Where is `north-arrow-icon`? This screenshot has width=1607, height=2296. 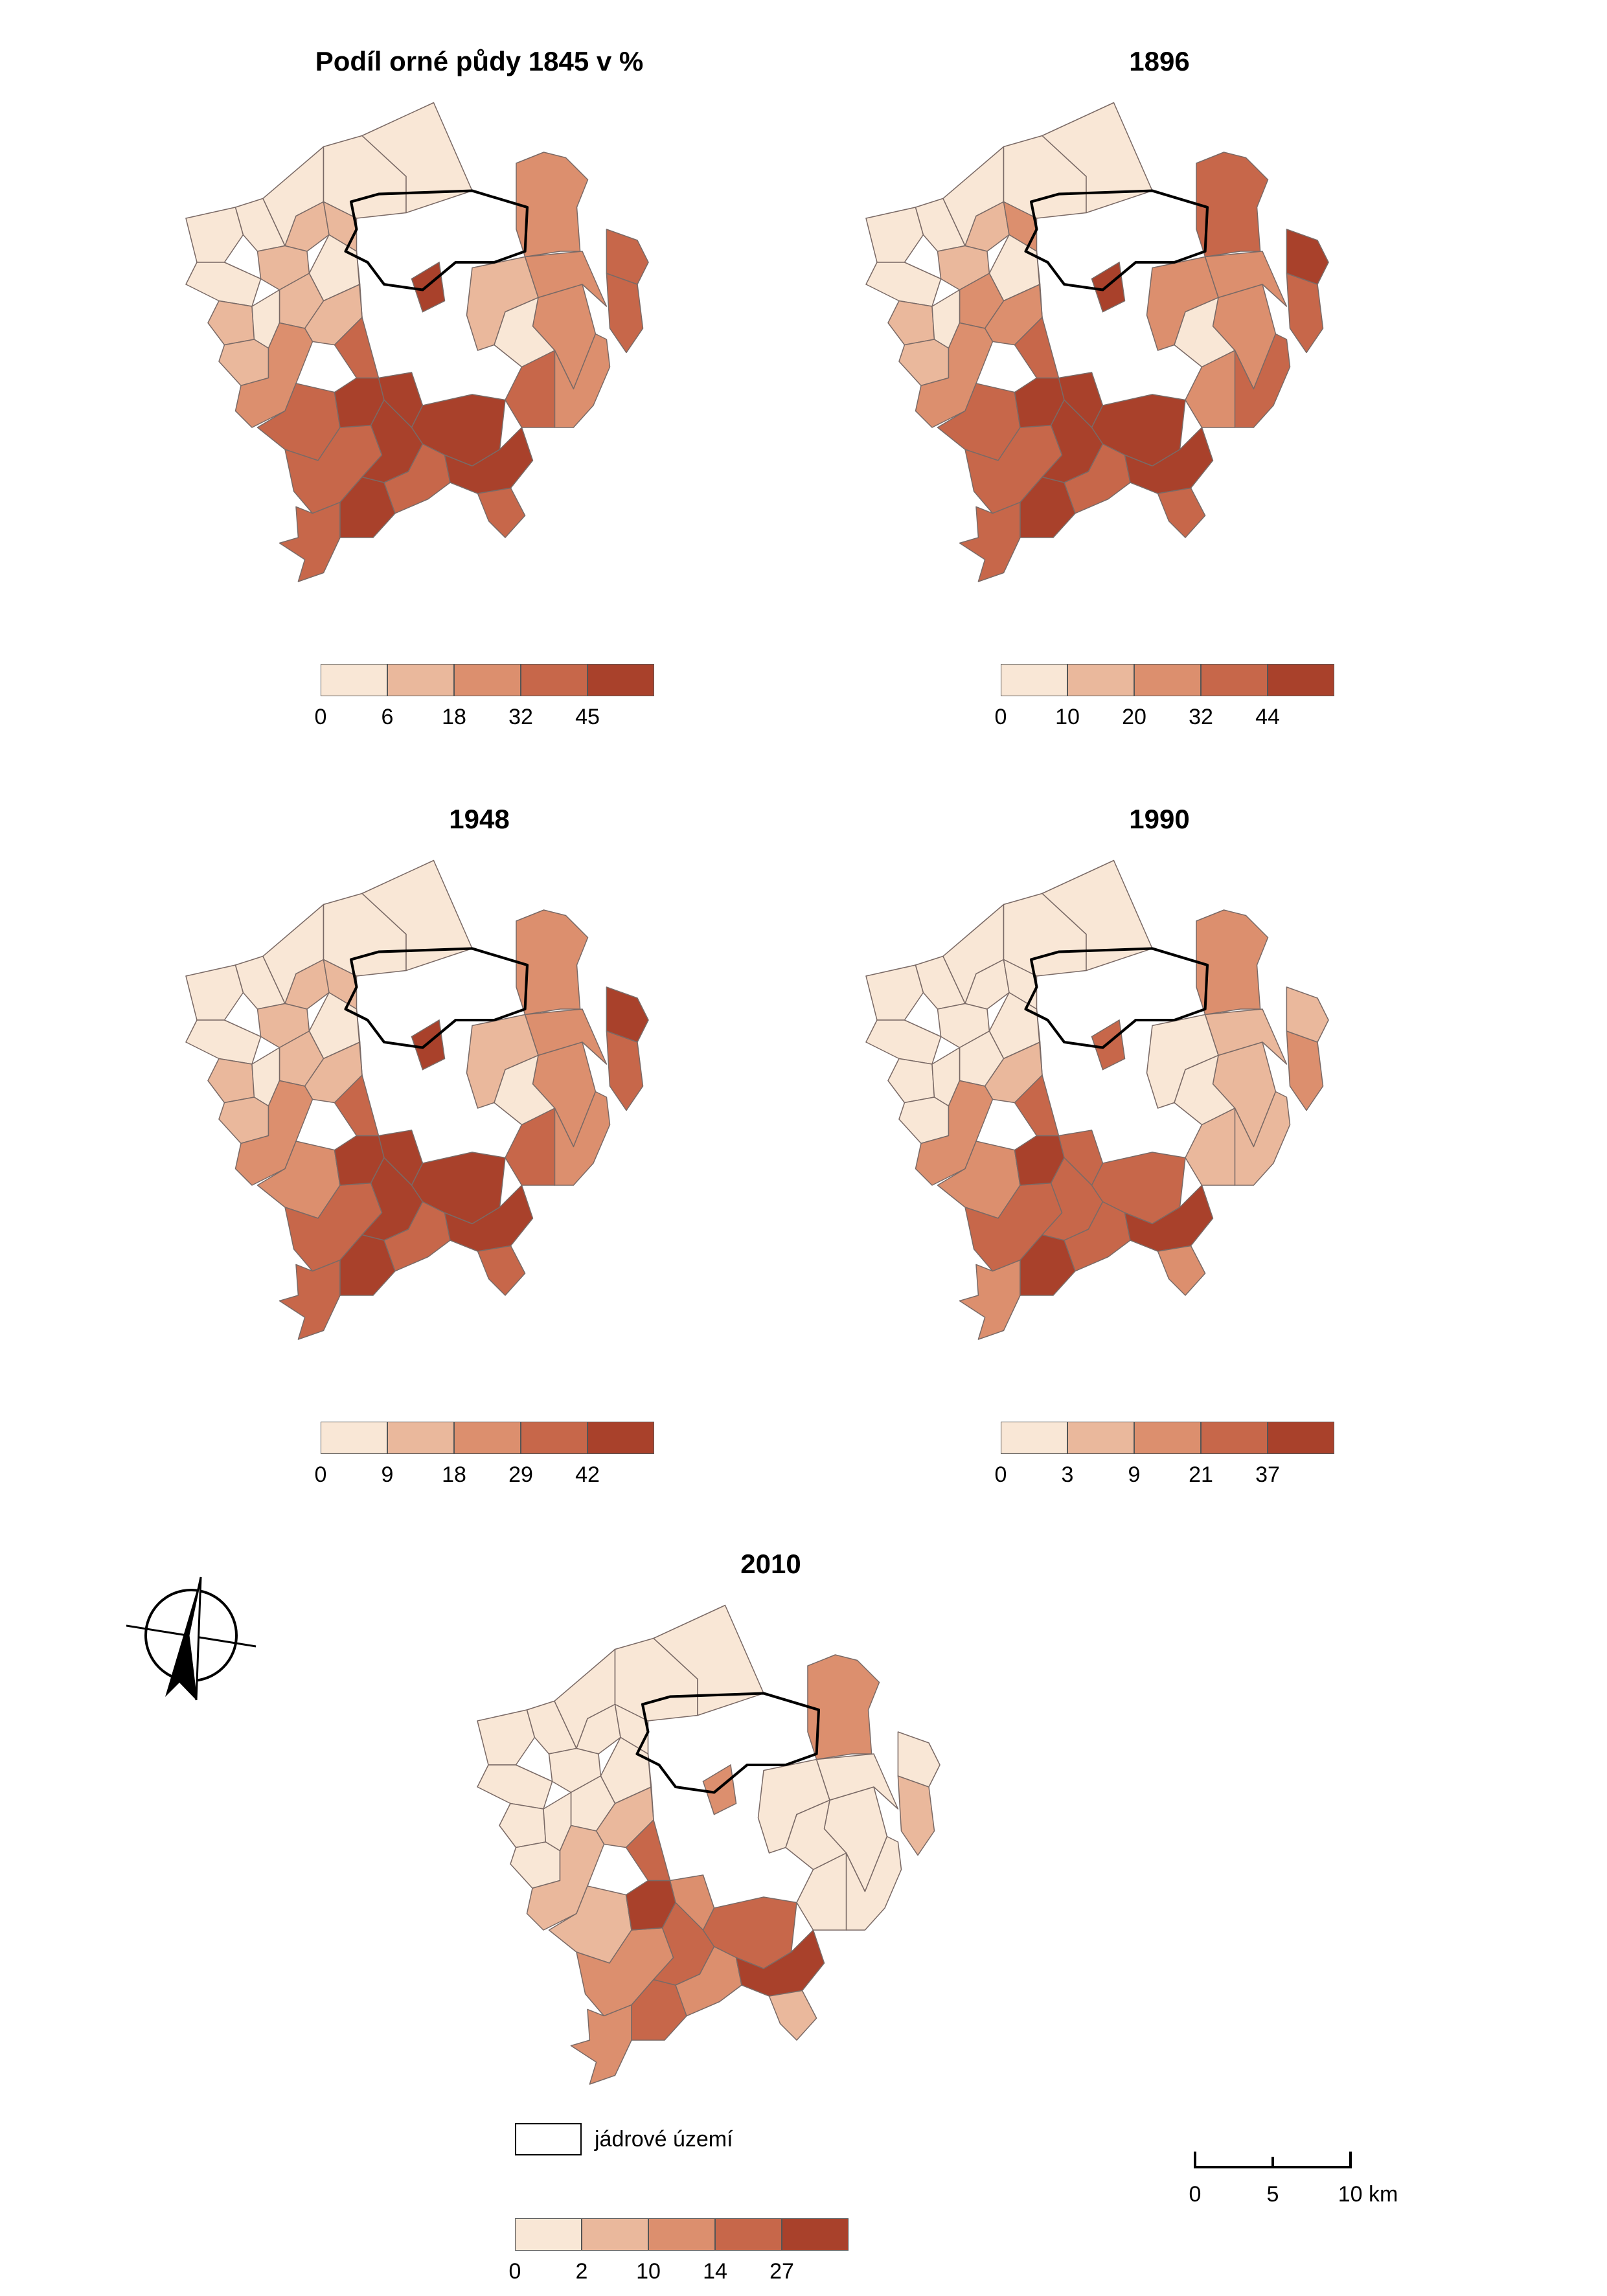 north-arrow-icon is located at coordinates (191, 1638).